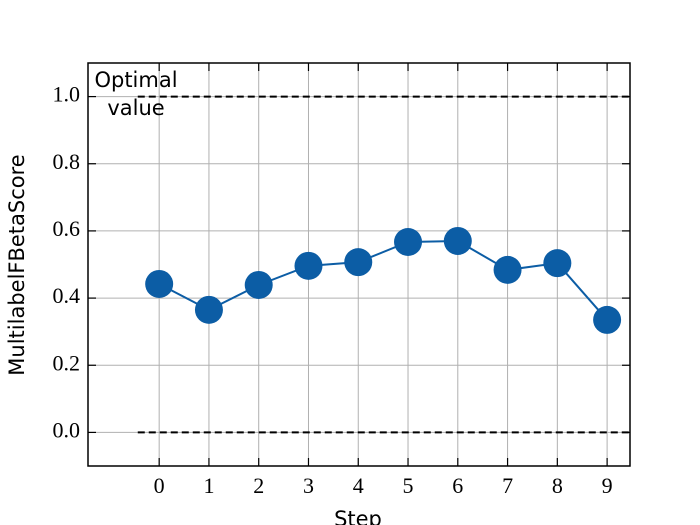 The width and height of the screenshot is (700, 525). I want to click on x-tick-label: 8, so click(557, 485).